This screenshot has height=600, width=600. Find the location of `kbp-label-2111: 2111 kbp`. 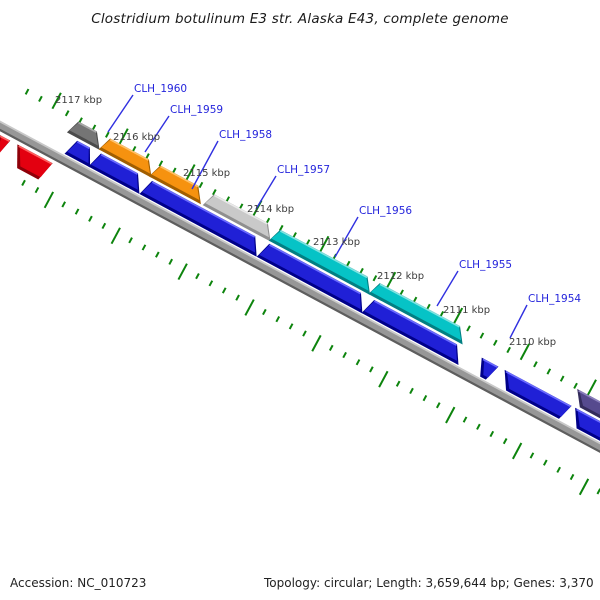

kbp-label-2111: 2111 kbp is located at coordinates (466, 310).